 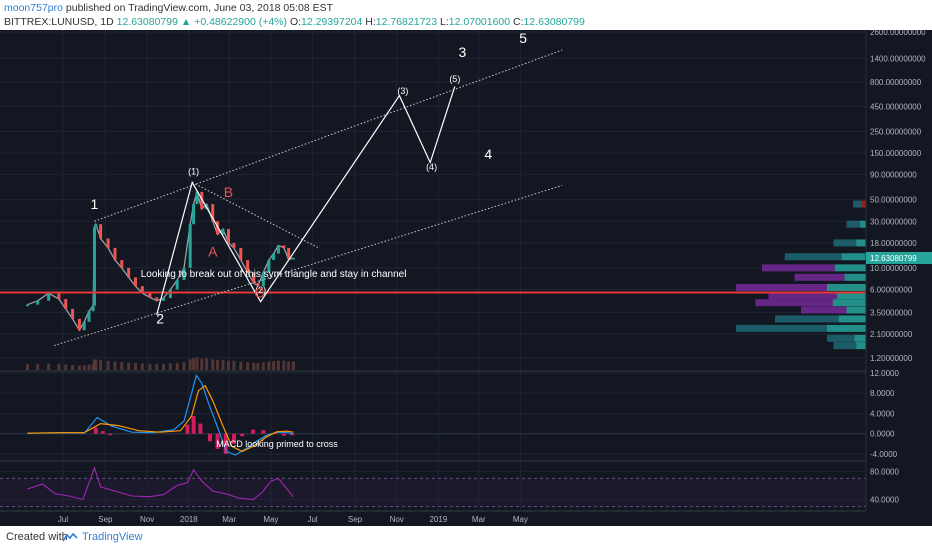 What do you see at coordinates (228, 192) in the screenshot?
I see `annotation-label: B` at bounding box center [228, 192].